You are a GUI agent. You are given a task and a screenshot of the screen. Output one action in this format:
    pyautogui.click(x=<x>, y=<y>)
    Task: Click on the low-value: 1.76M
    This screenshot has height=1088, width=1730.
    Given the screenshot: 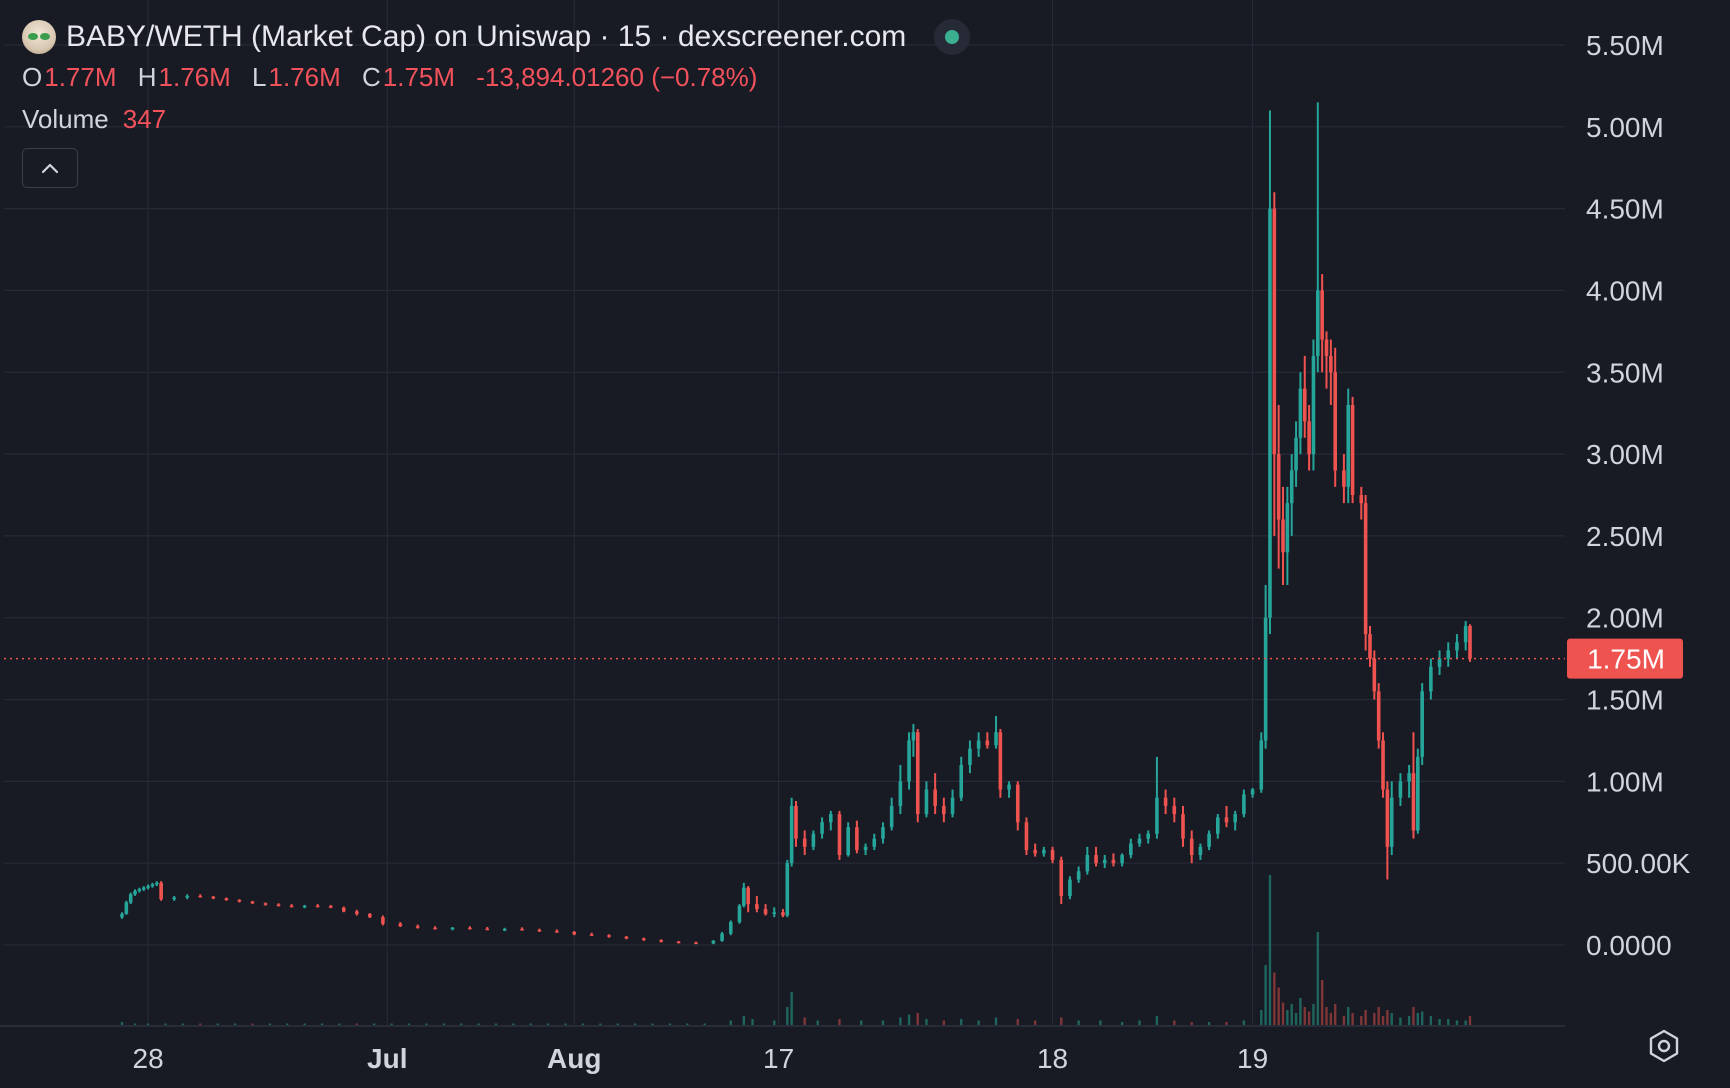 What is the action you would take?
    pyautogui.click(x=304, y=77)
    